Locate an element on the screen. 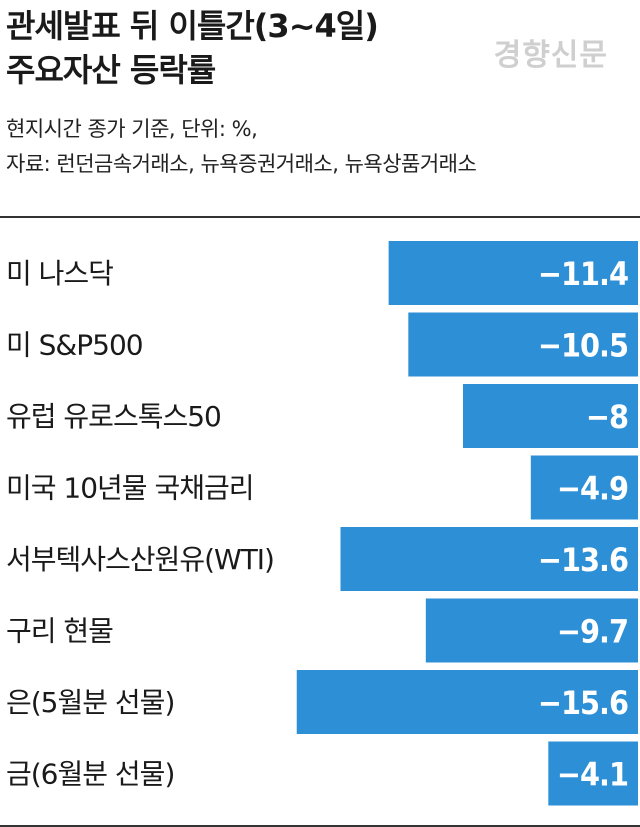  unit-note: 현지시간 종가 기준, 단위: %, is located at coordinates (132, 129).